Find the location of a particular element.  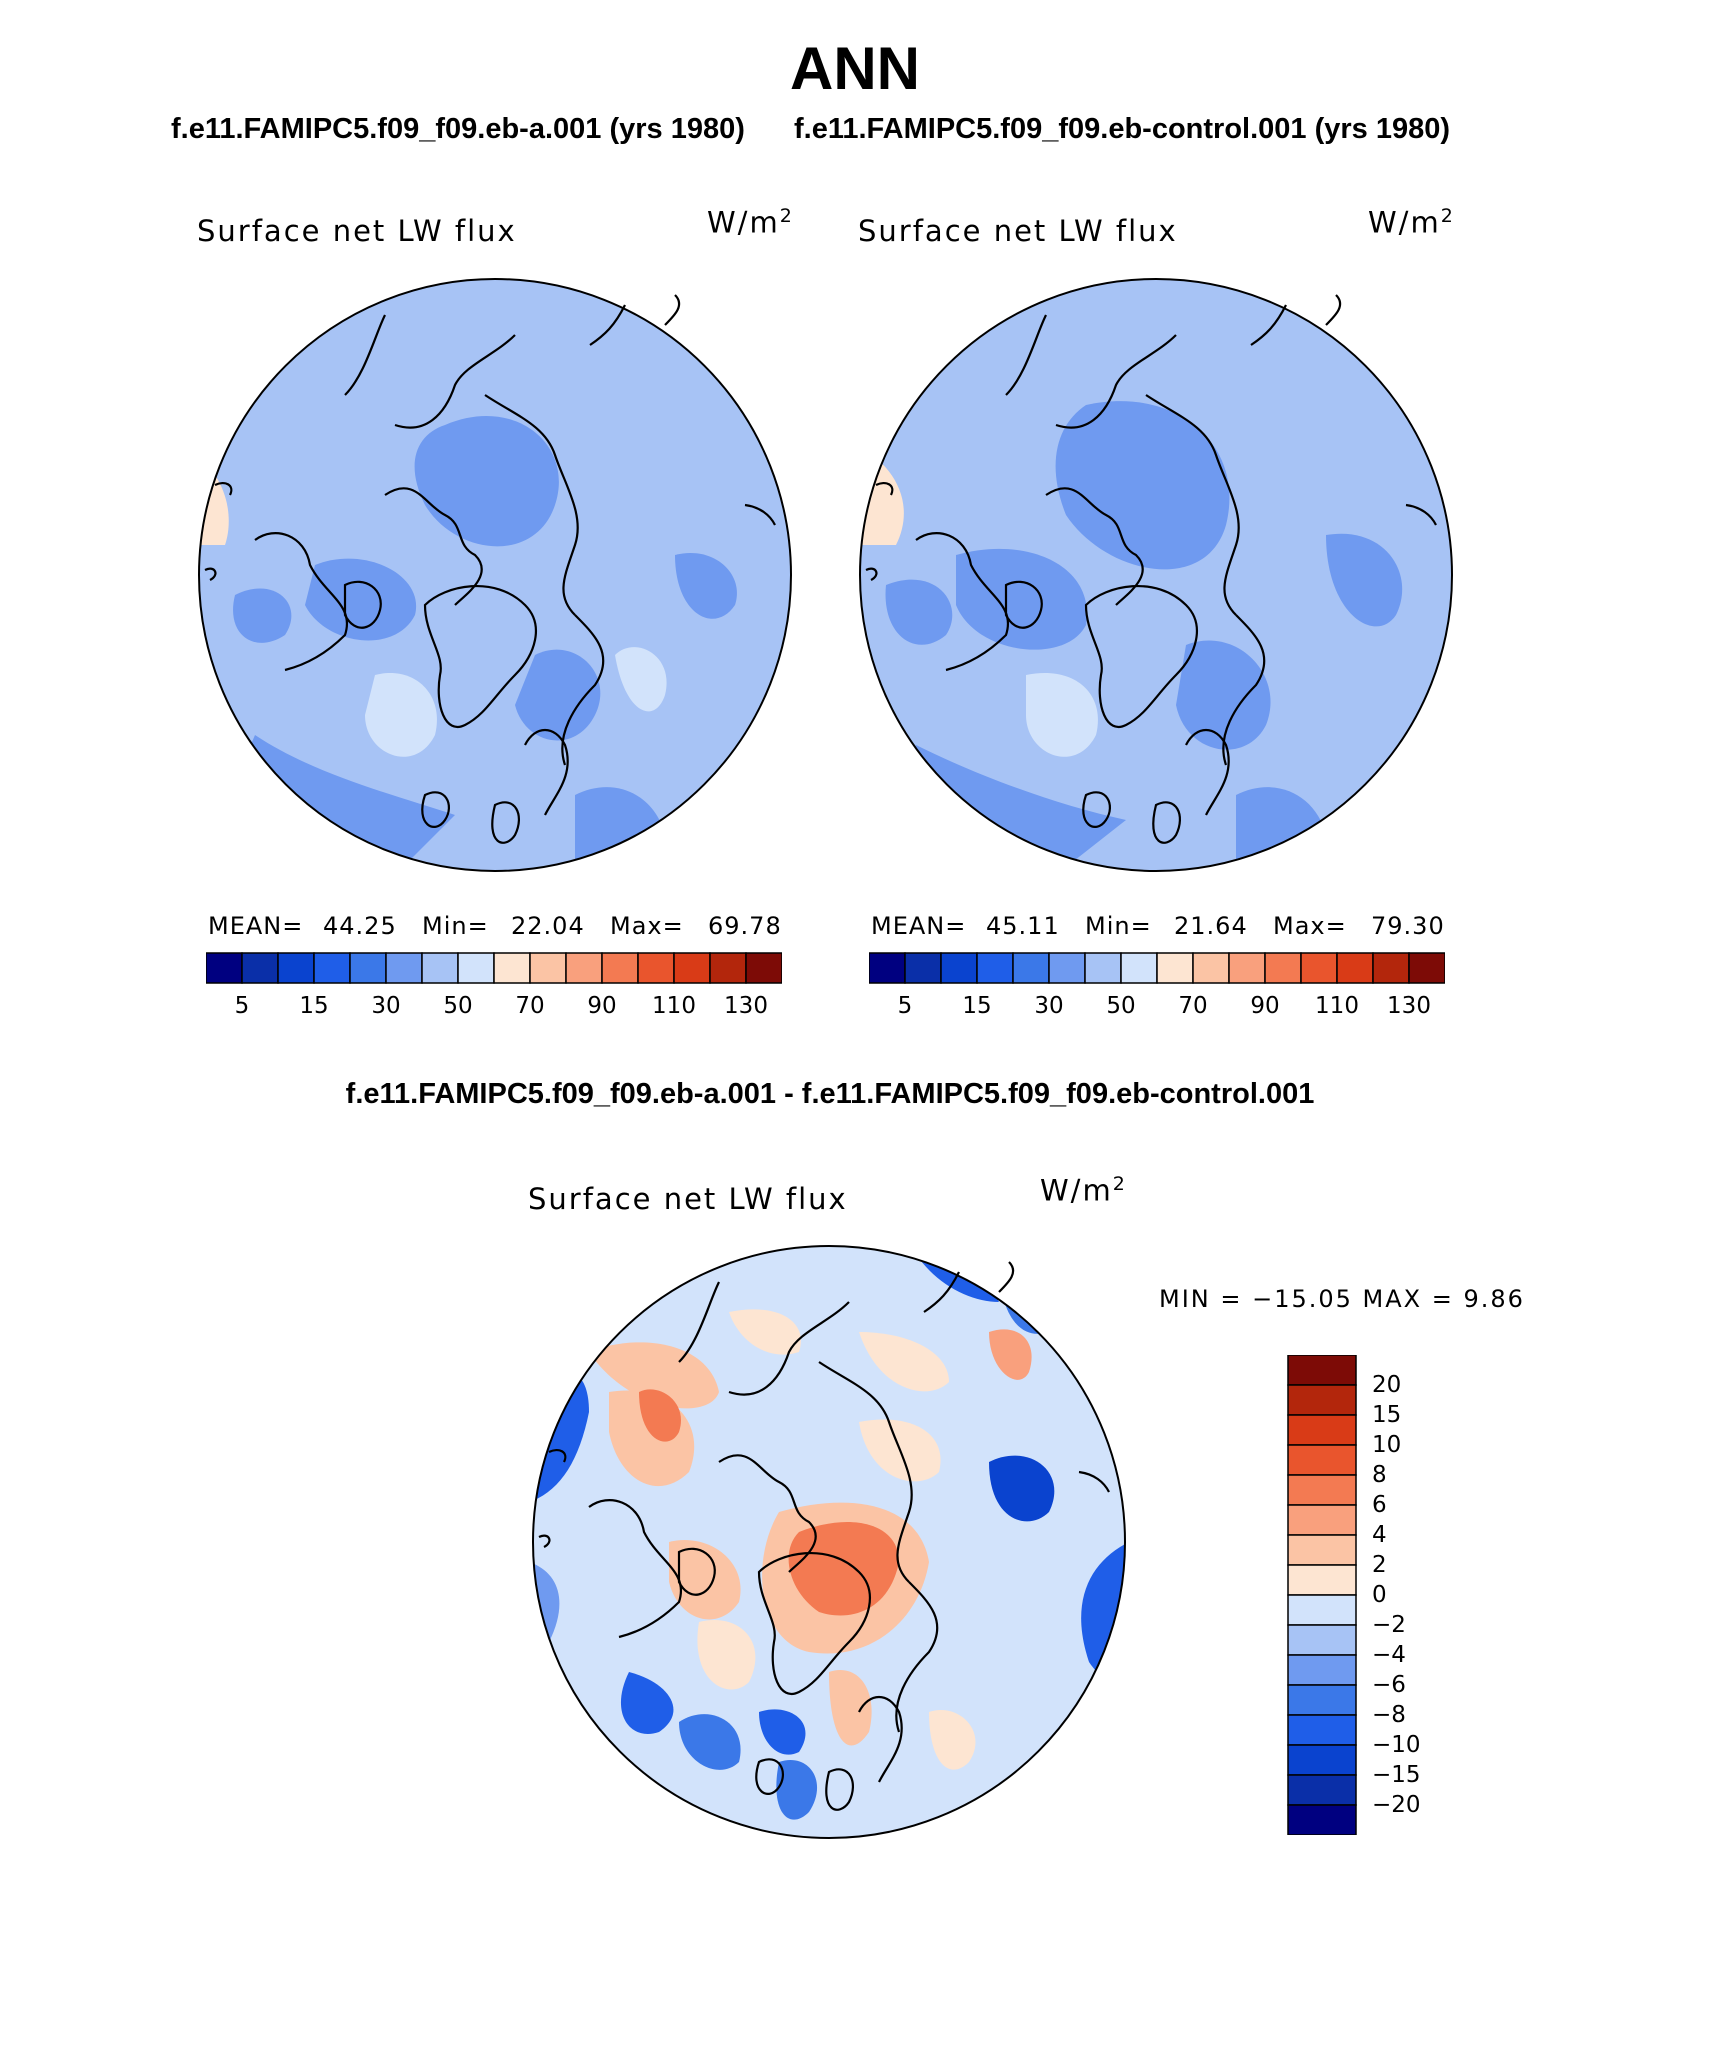

diff-tick-label: 0 is located at coordinates (1379, 1595).